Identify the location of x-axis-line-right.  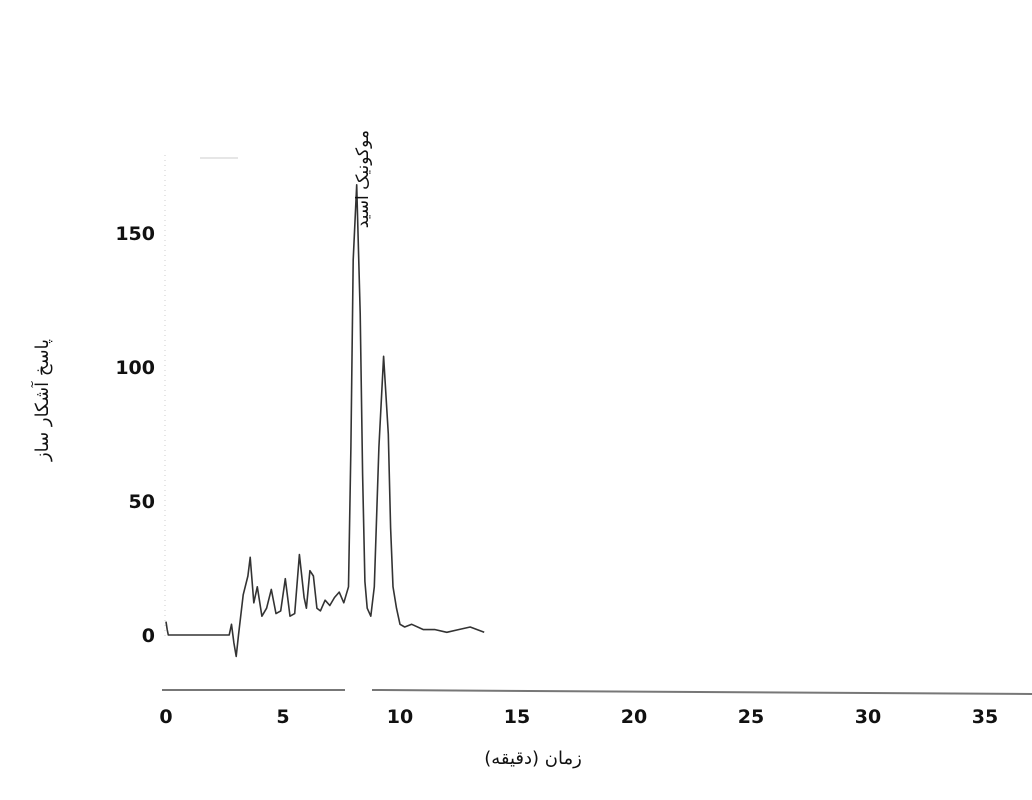
(701, 692).